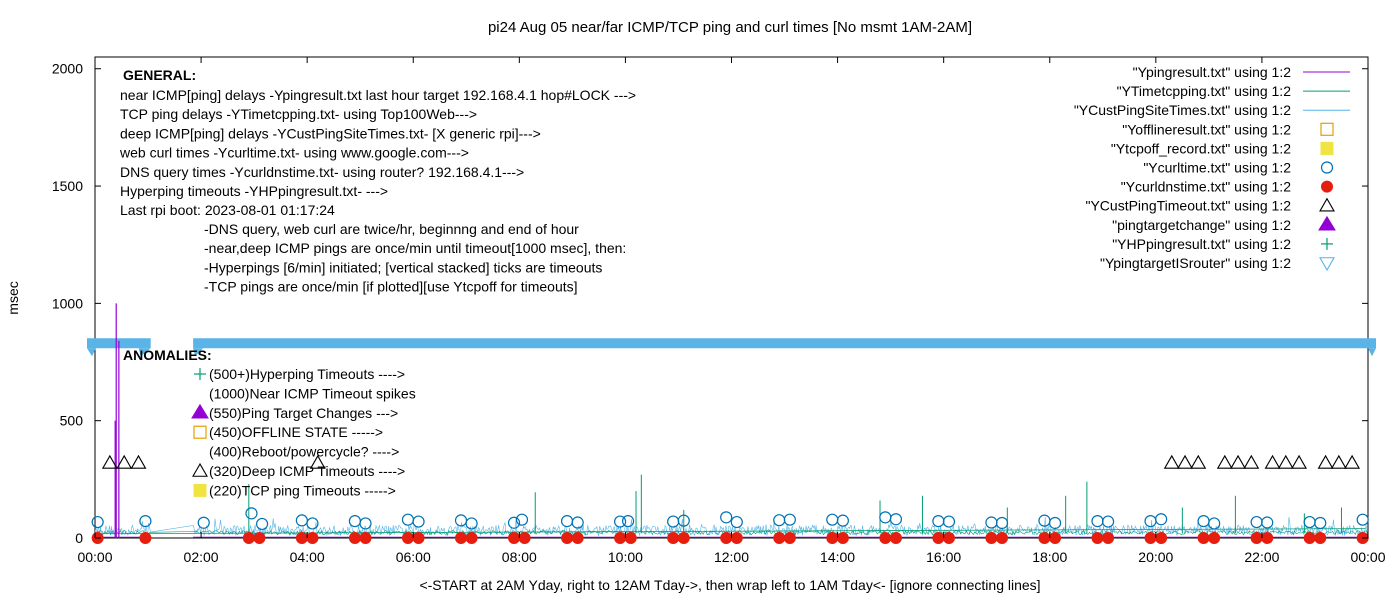 Image resolution: width=1400 pixels, height=600 pixels. What do you see at coordinates (13, 297) in the screenshot?
I see `y-axis-label: msec` at bounding box center [13, 297].